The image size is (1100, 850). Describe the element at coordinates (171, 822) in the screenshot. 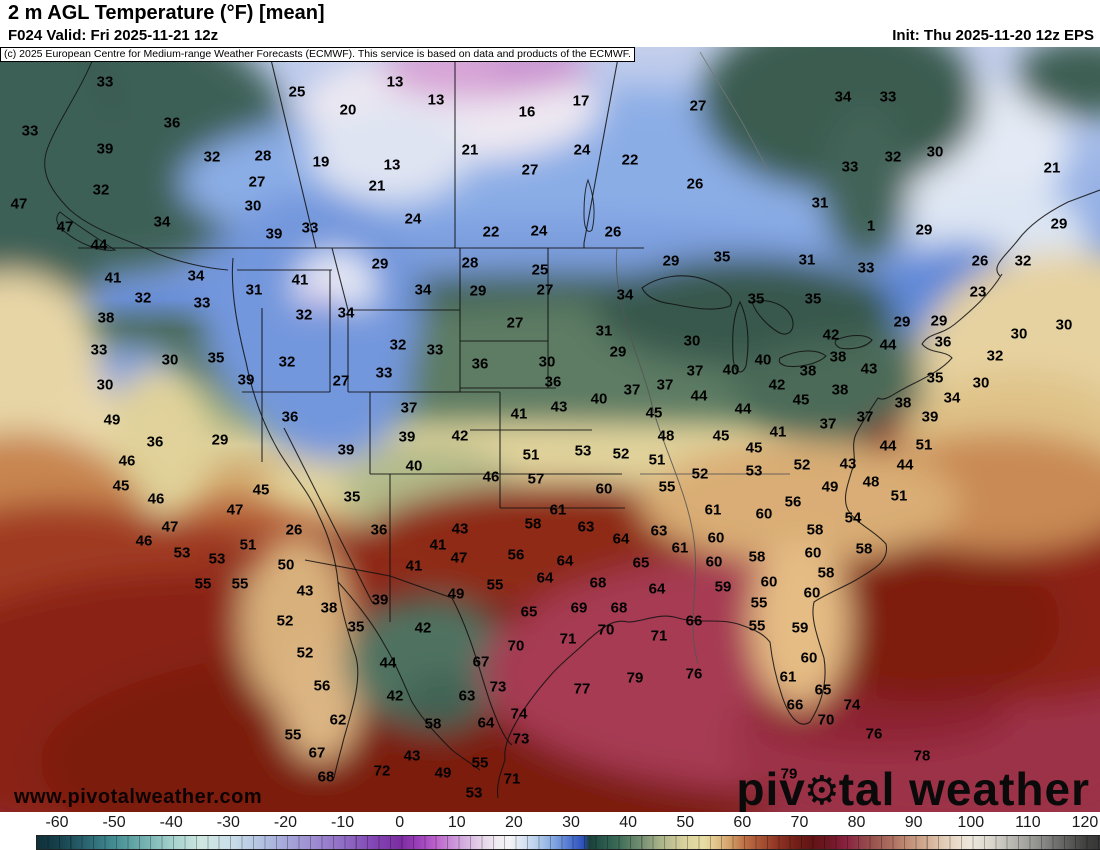

I see `colorbar-tick: -40` at that location.